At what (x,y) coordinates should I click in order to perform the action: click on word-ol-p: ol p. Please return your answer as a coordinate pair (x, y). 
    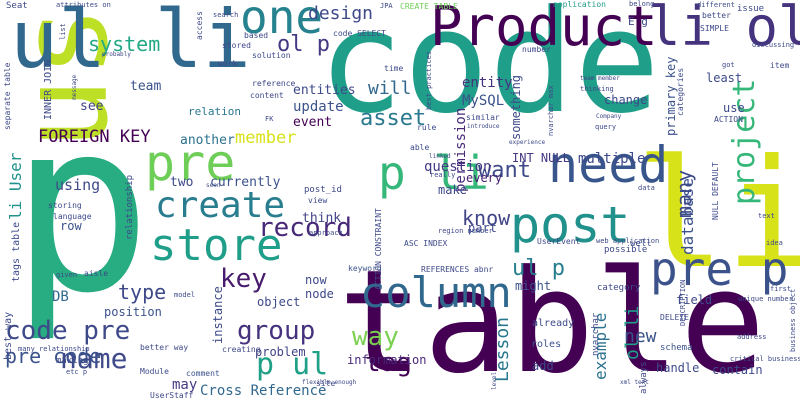
    Looking at the image, I should click on (303, 44).